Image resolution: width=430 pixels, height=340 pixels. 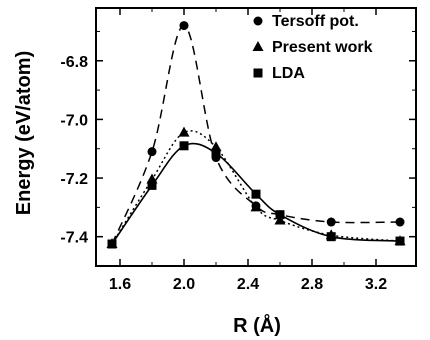 I want to click on legend-label-square: LDA, so click(x=288, y=73).